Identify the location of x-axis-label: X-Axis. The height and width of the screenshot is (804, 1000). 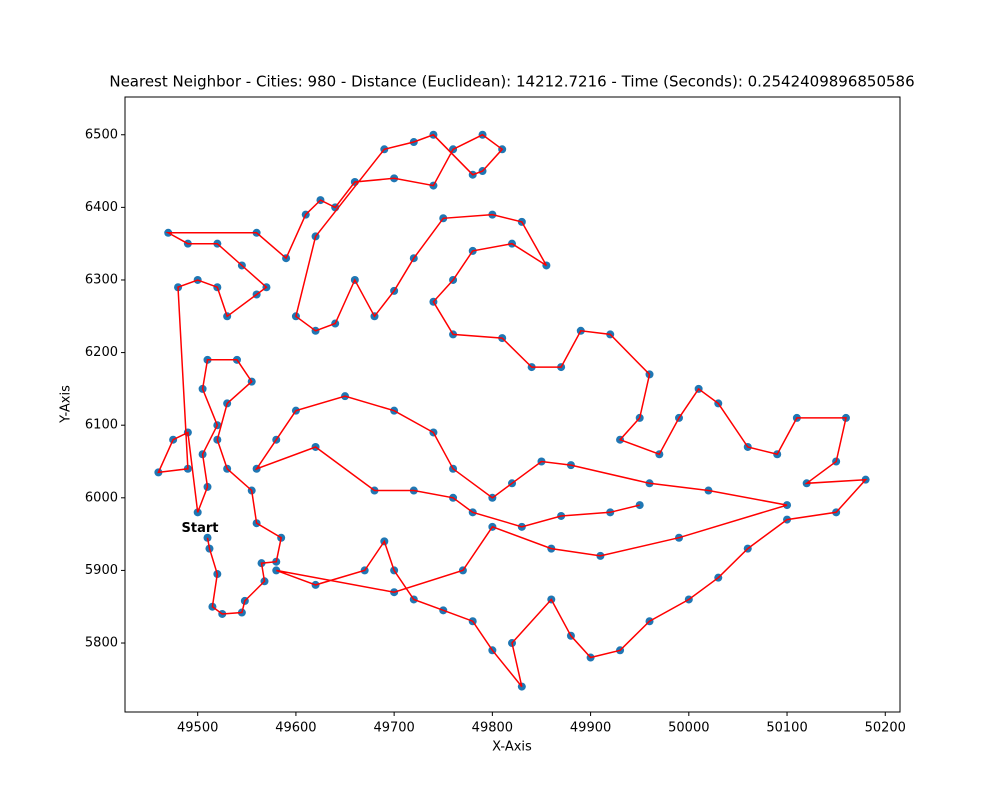
(512, 747).